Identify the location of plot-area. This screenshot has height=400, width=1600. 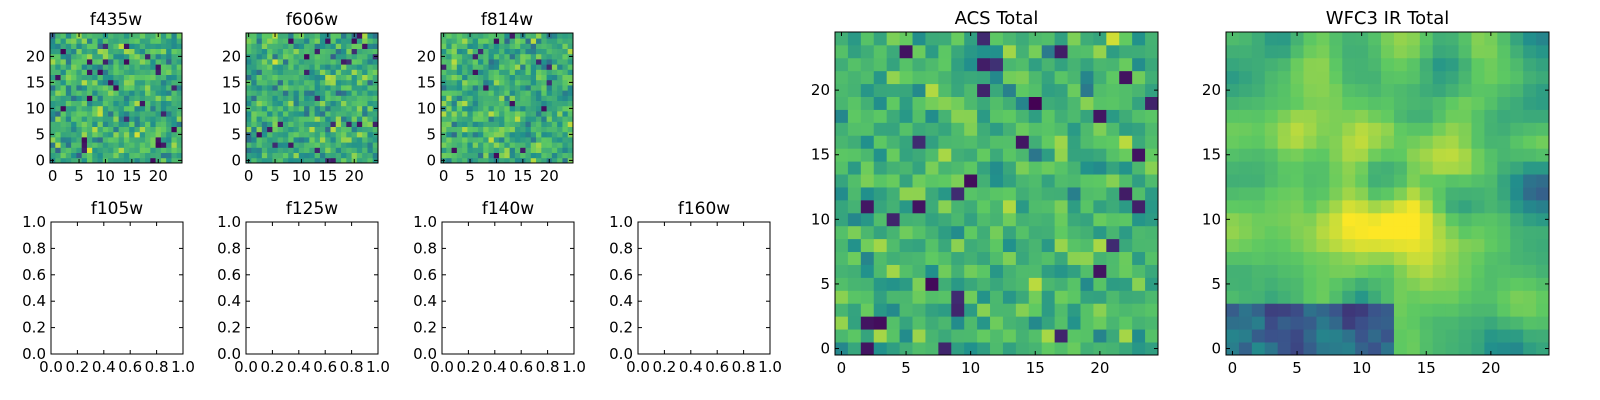
(312, 288).